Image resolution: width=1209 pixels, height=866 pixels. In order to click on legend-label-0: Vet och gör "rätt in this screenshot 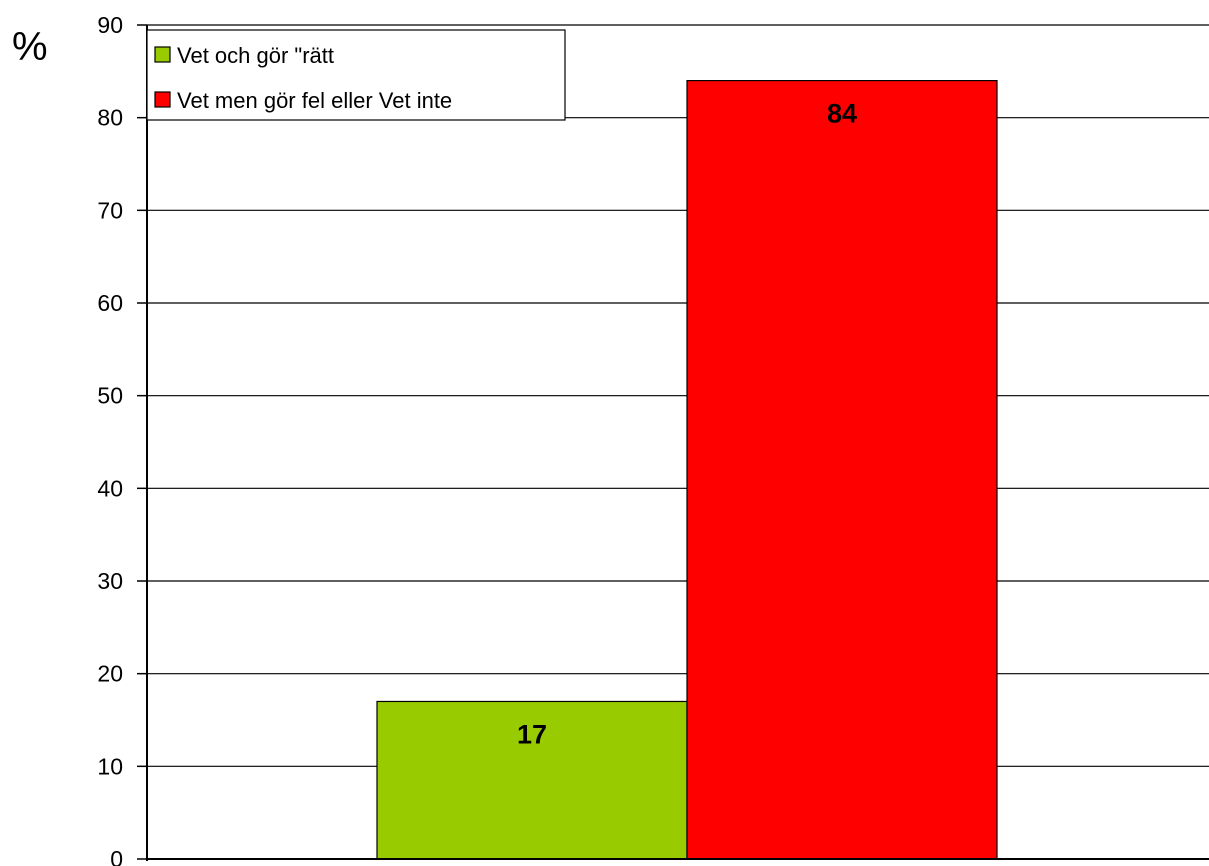, I will do `click(255, 55)`.